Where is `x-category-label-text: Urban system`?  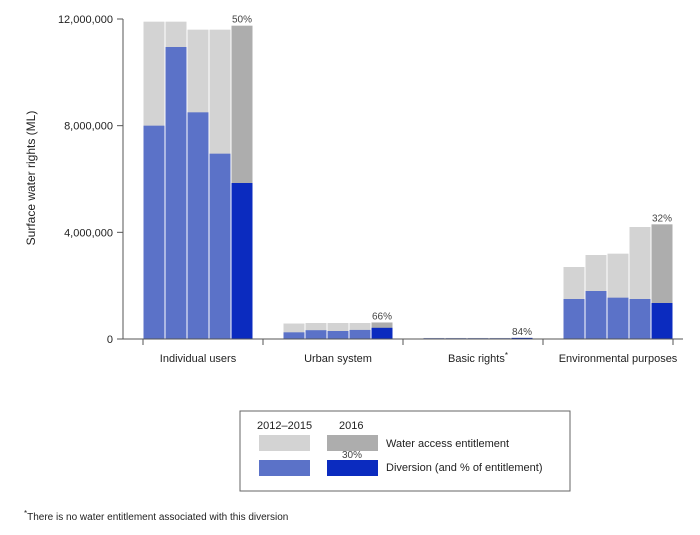
x-category-label-text: Urban system is located at coordinates (338, 359).